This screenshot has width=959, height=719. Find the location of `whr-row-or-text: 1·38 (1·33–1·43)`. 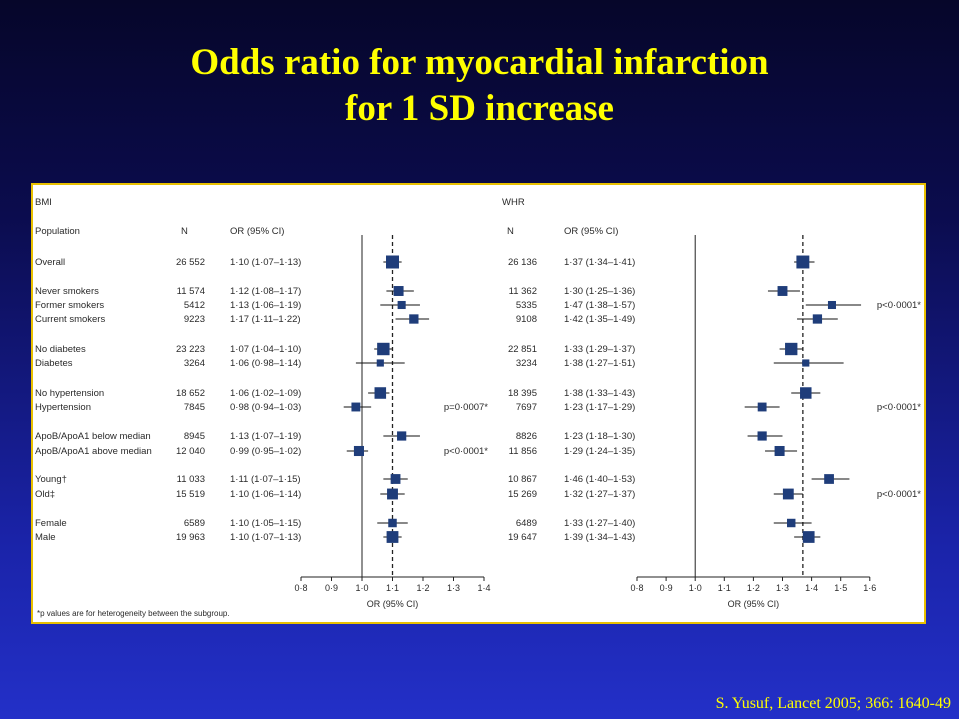

whr-row-or-text: 1·38 (1·33–1·43) is located at coordinates (599, 393).